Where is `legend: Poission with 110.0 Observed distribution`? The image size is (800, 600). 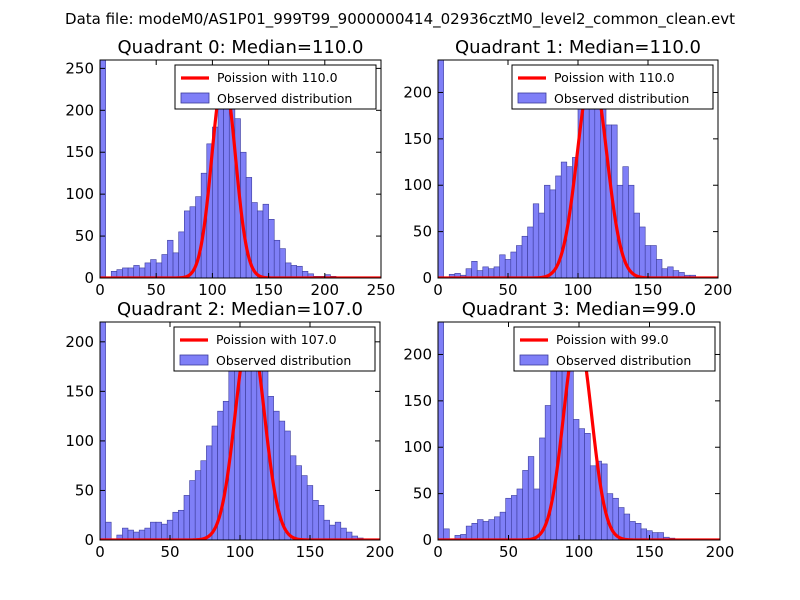
legend: Poission with 110.0 Observed distribution is located at coordinates (275, 87).